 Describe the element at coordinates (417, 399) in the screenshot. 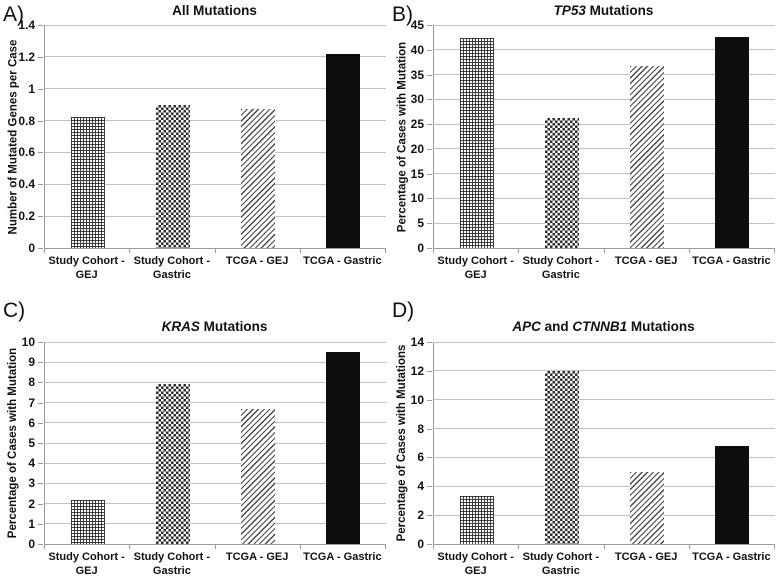

I see `y-tick-label: 10` at that location.